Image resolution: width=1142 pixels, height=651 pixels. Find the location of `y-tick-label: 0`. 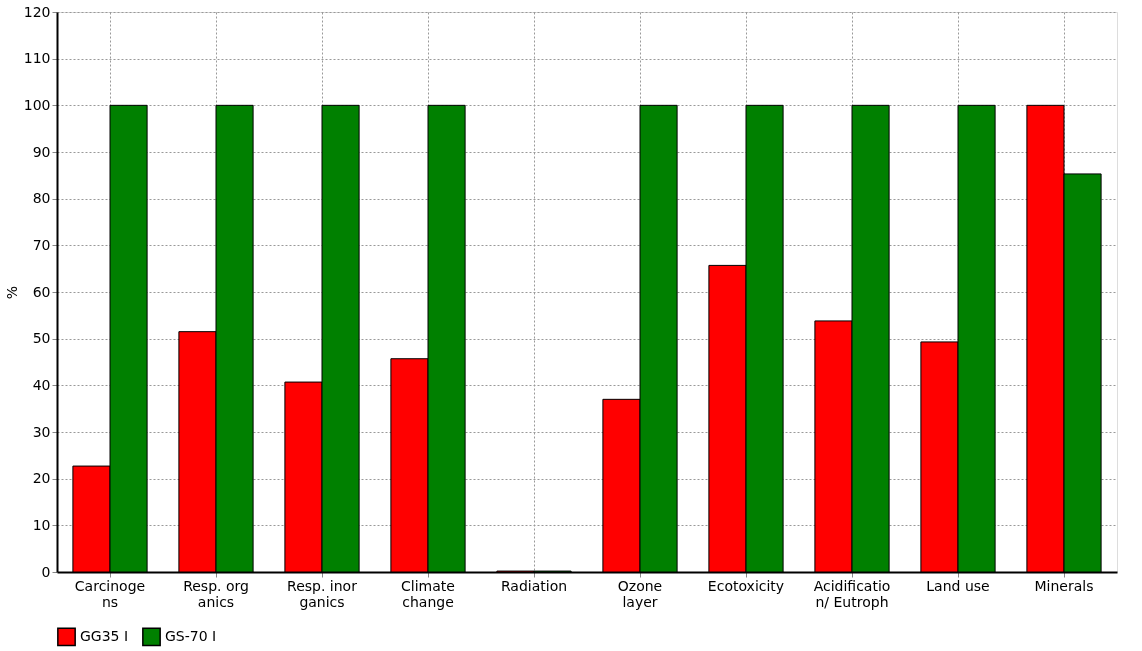

y-tick-label: 0 is located at coordinates (46, 571).